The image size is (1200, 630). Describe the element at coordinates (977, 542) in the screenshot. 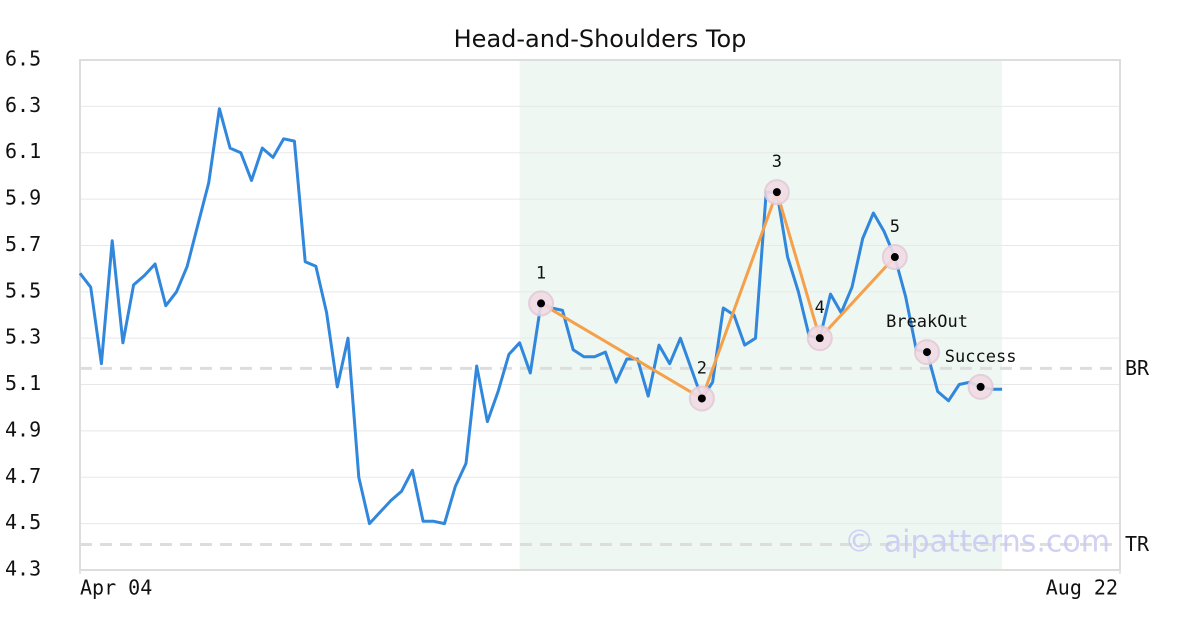

I see `watermark: © aipatterns.com` at that location.